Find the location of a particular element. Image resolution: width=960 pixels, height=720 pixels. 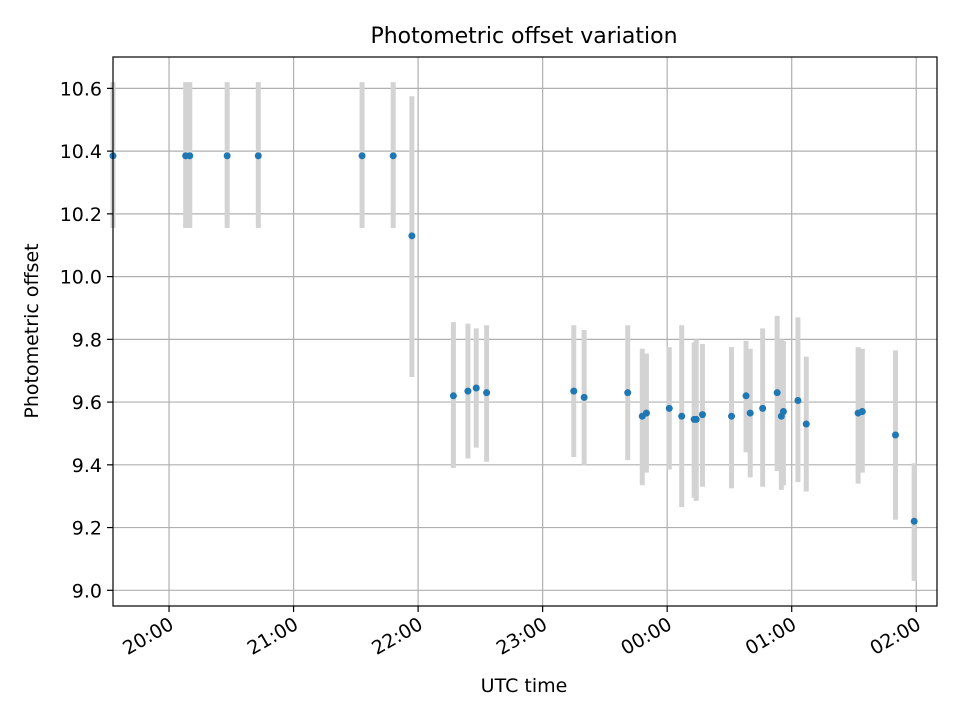

y-tick-label: 9.4 is located at coordinates (87, 466).